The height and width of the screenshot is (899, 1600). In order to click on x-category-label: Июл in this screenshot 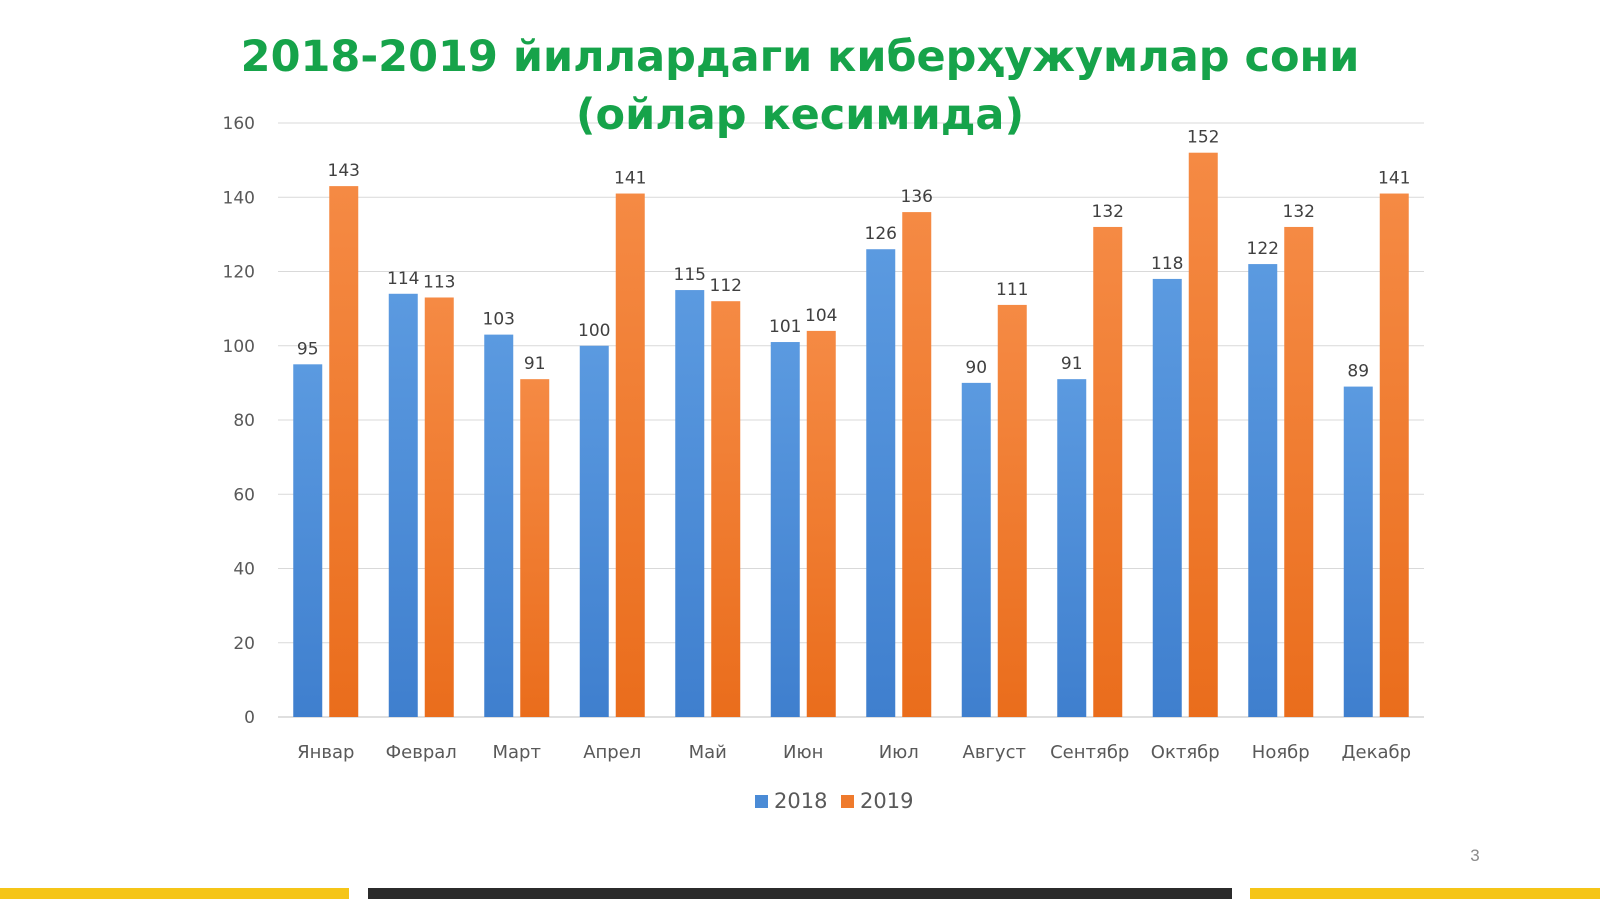, I will do `click(899, 752)`.